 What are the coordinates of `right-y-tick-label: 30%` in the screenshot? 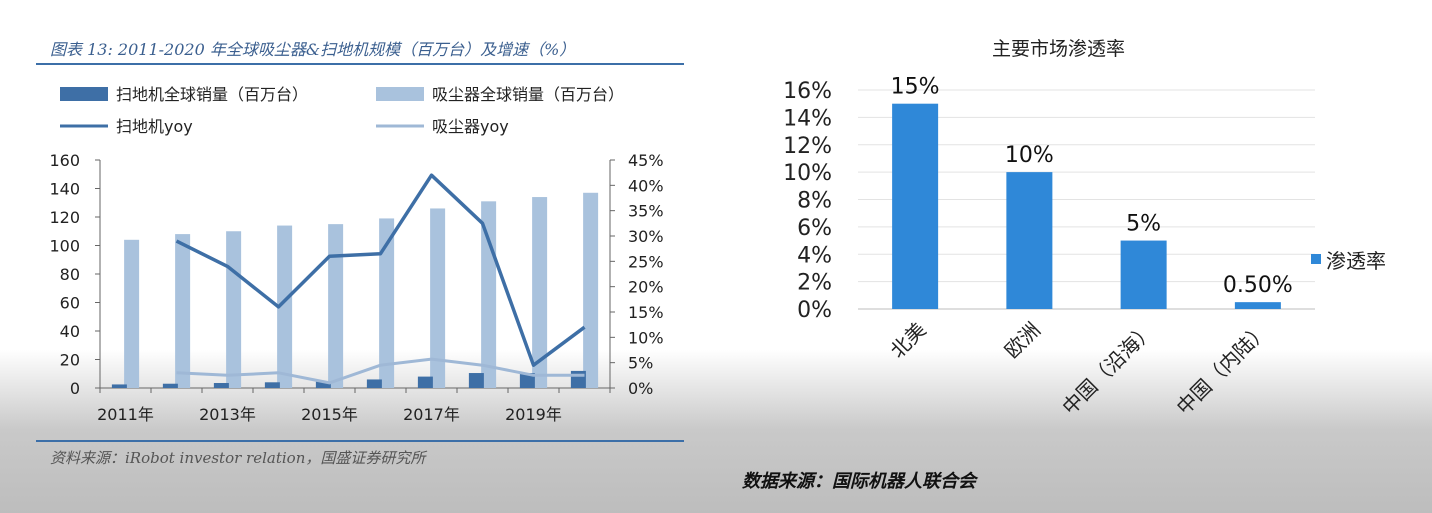 It's located at (646, 236).